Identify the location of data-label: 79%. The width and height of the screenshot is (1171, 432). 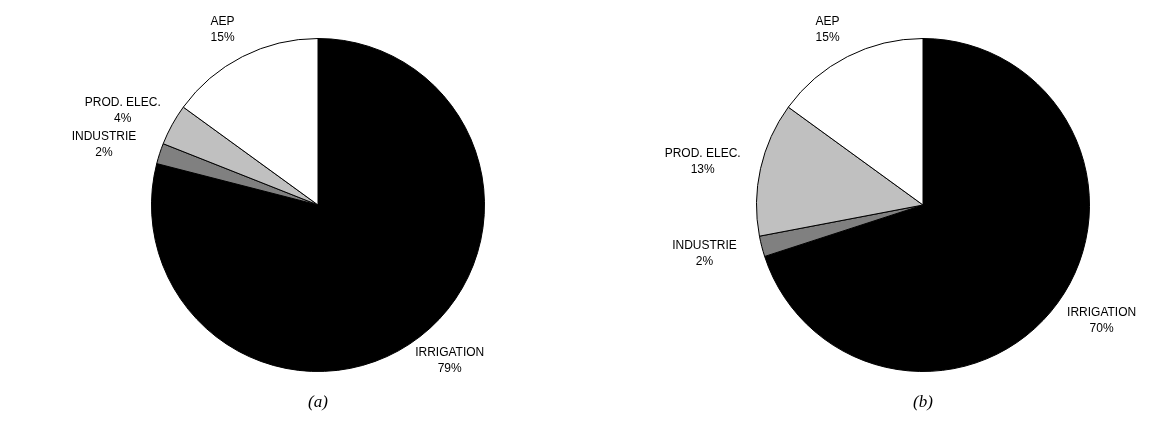
(450, 367).